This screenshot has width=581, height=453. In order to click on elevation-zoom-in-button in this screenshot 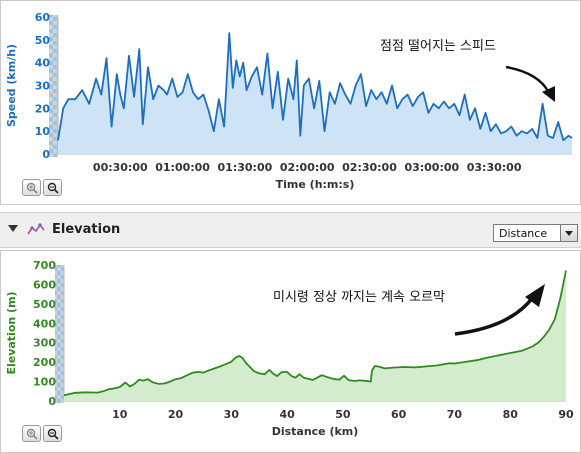, I will do `click(31, 433)`.